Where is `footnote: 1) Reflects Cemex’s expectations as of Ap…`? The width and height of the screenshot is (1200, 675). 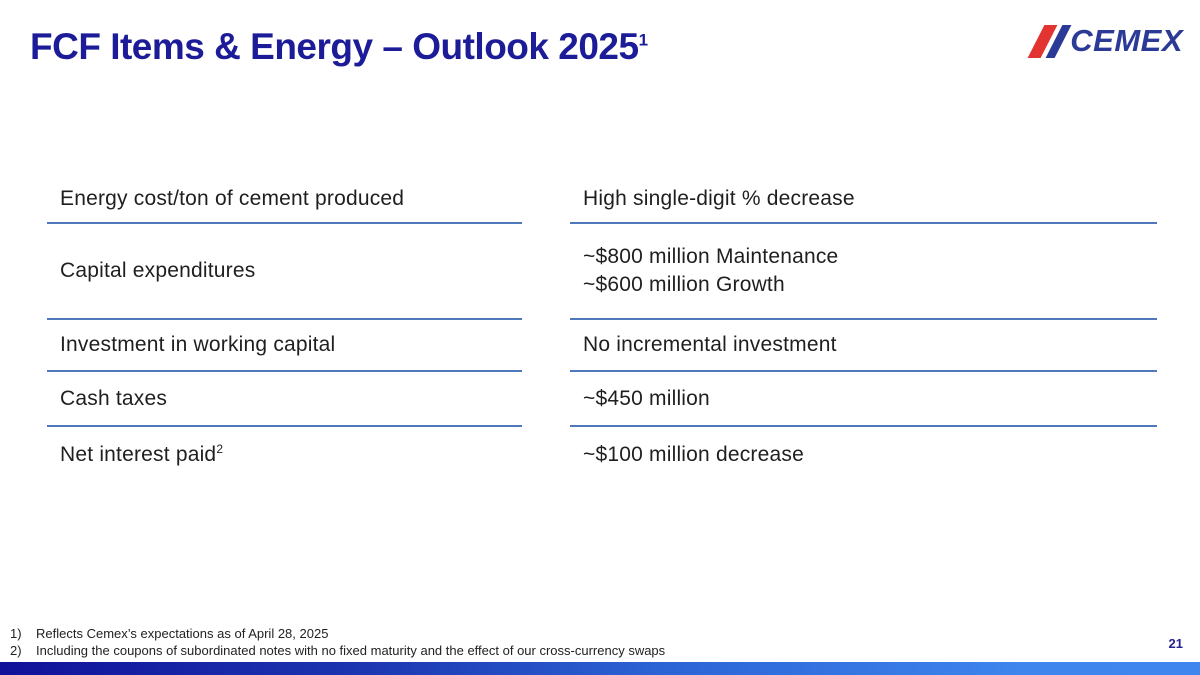 footnote: 1) Reflects Cemex’s expectations as of Ap… is located at coordinates (337, 633).